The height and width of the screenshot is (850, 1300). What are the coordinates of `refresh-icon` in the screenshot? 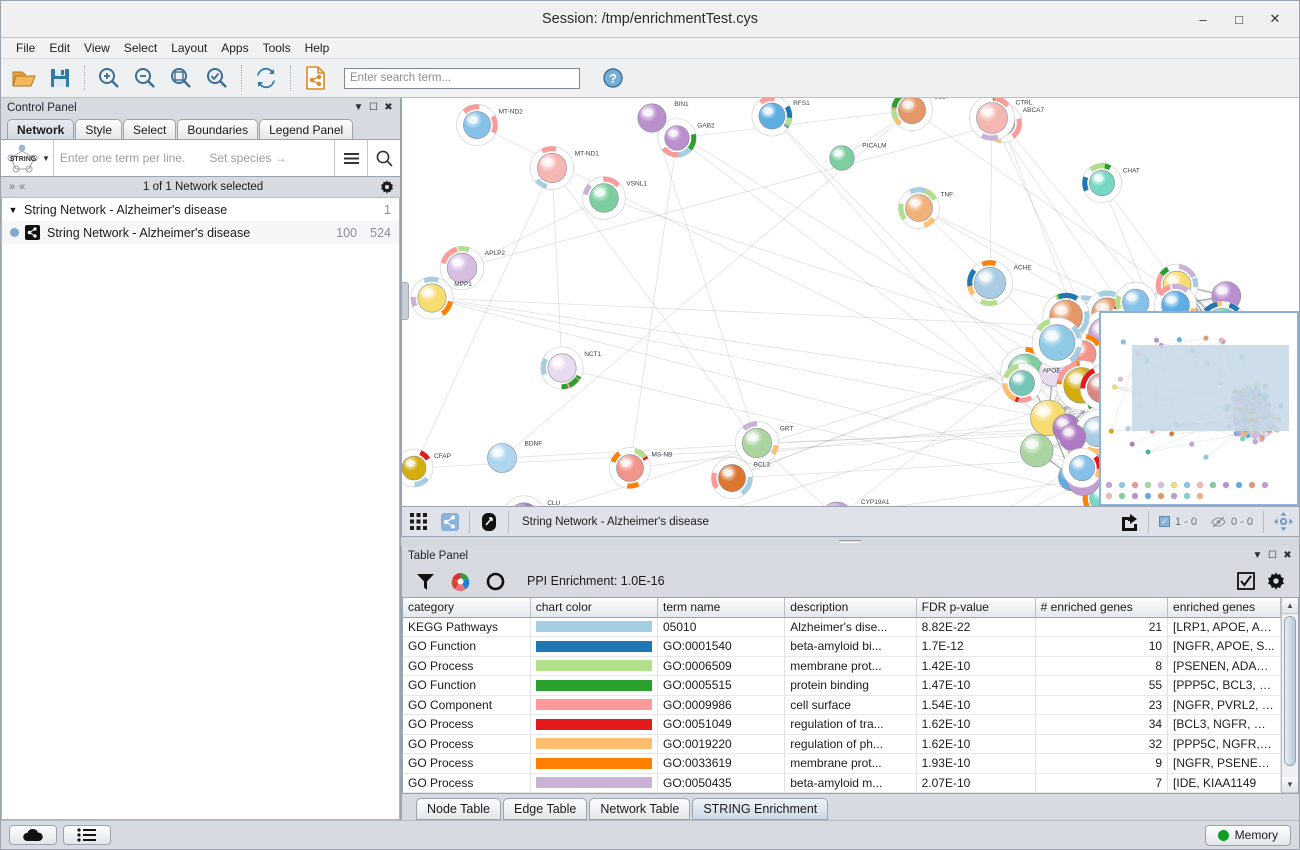 It's located at (266, 78).